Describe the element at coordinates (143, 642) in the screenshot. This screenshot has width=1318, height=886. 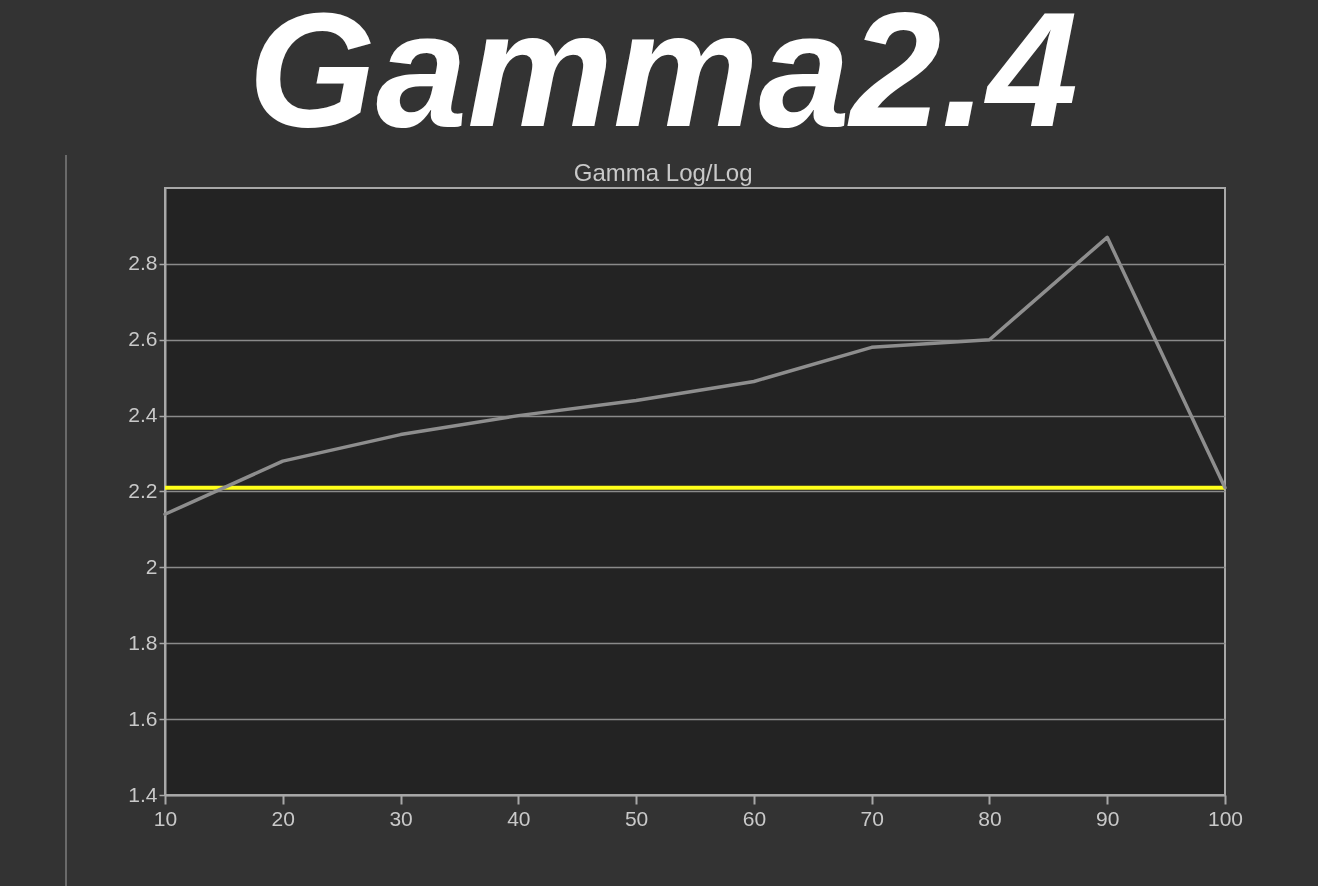
I see `y-tick-label: 1.8` at that location.